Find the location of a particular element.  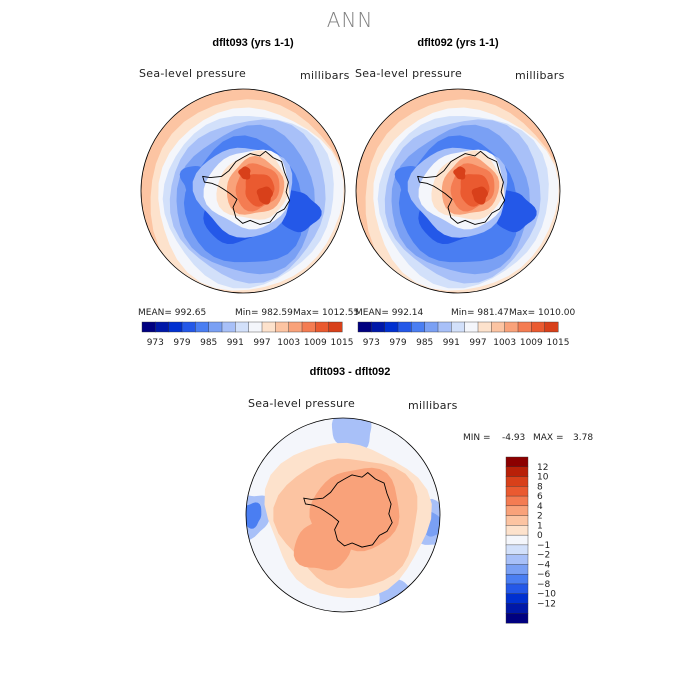

panel2-min: Min= 981.47 is located at coordinates (480, 313).